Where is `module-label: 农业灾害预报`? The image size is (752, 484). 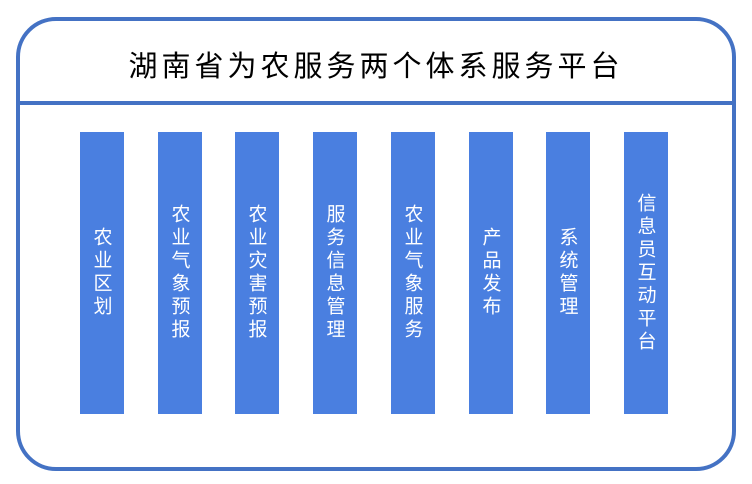 module-label: 农业灾害预报 is located at coordinates (256, 273).